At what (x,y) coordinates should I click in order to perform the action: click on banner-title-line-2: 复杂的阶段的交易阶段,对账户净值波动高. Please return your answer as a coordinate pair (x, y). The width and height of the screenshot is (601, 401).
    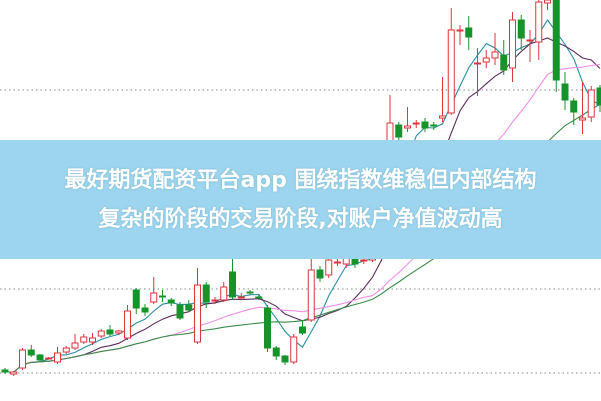
    Looking at the image, I should click on (300, 219).